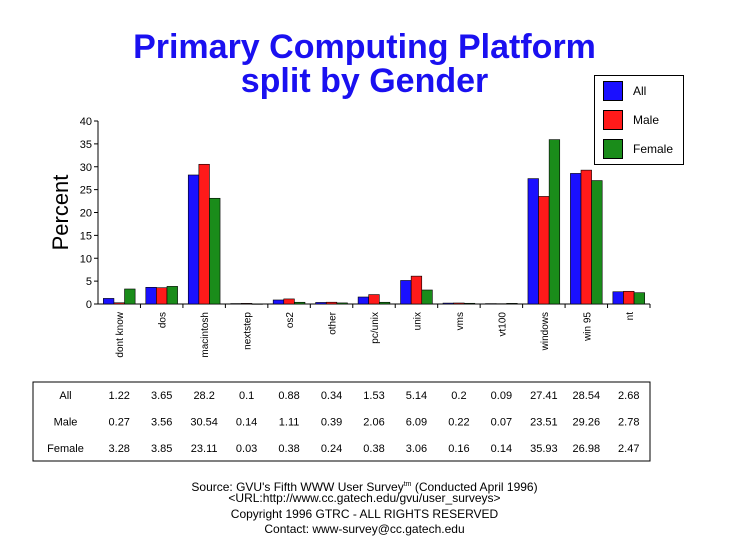  Describe the element at coordinates (204, 423) in the screenshot. I see `table-cell: 30.54` at that location.